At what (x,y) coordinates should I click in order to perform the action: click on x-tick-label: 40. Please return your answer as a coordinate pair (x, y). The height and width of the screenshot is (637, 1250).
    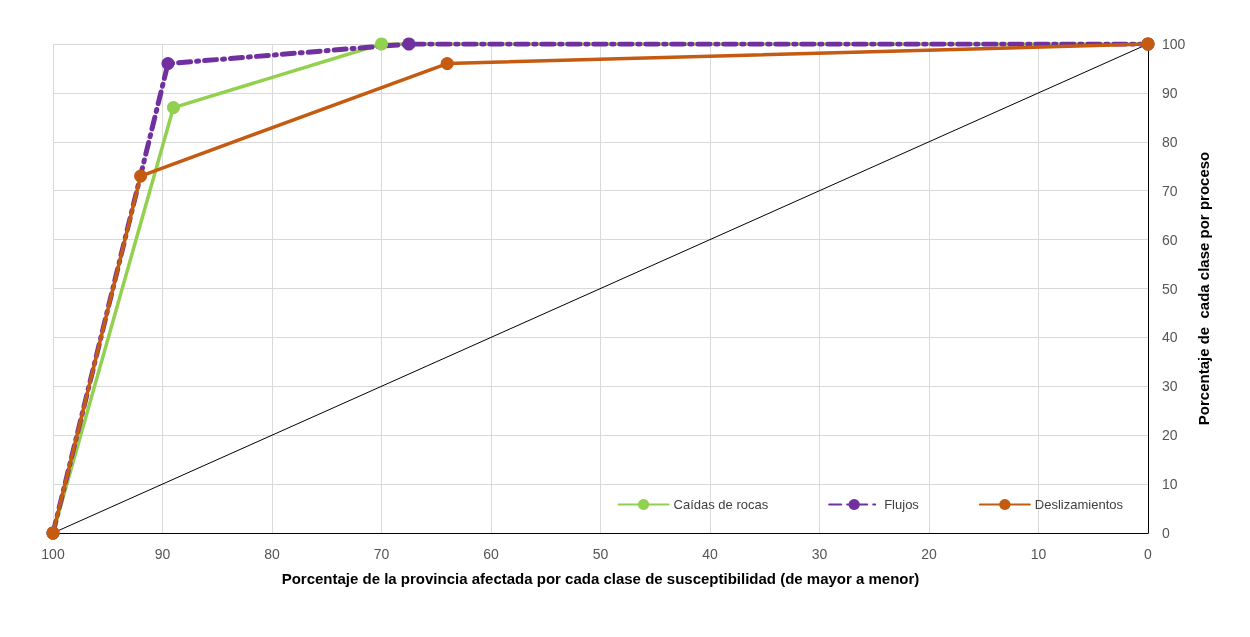
    Looking at the image, I should click on (710, 554).